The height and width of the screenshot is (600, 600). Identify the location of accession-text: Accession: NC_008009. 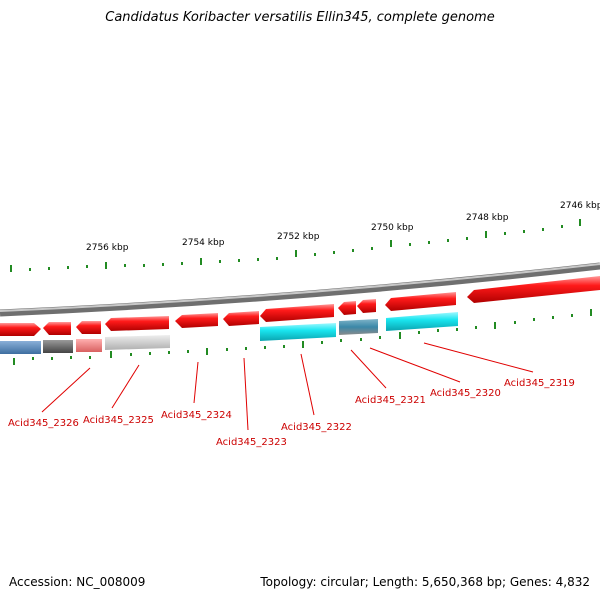
(77, 582).